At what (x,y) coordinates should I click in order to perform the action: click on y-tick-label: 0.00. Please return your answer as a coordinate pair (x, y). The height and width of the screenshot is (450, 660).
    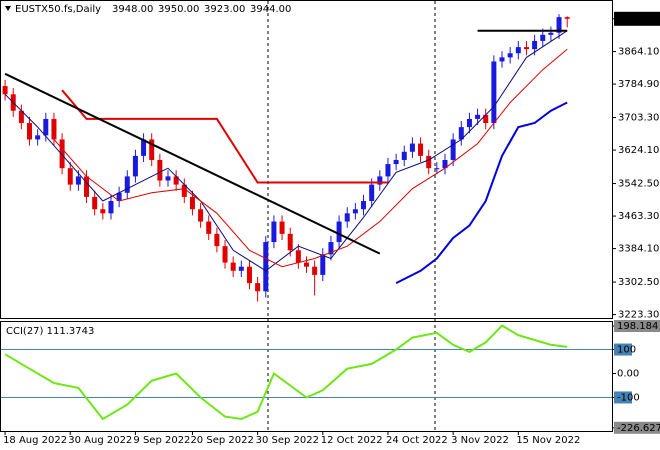
    Looking at the image, I should click on (628, 374).